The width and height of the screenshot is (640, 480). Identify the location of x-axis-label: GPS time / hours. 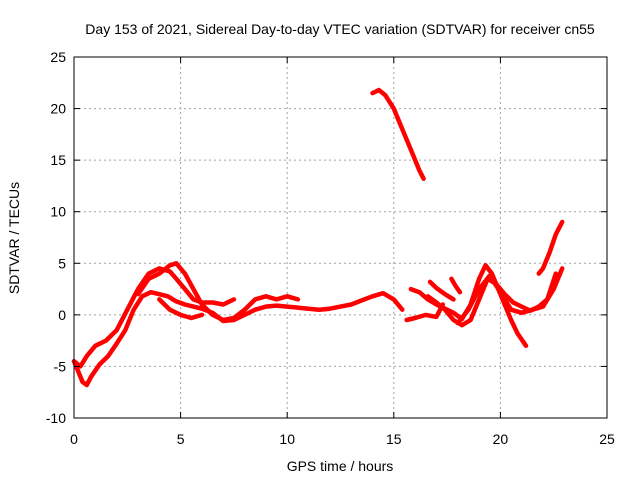
(340, 466).